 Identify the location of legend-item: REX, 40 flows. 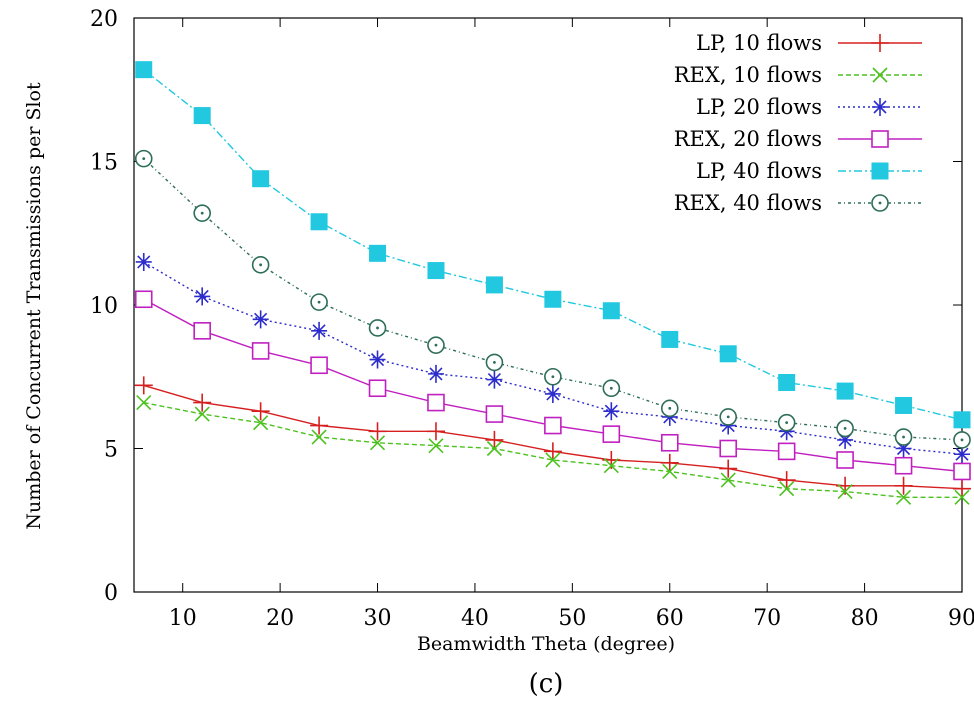
(798, 203).